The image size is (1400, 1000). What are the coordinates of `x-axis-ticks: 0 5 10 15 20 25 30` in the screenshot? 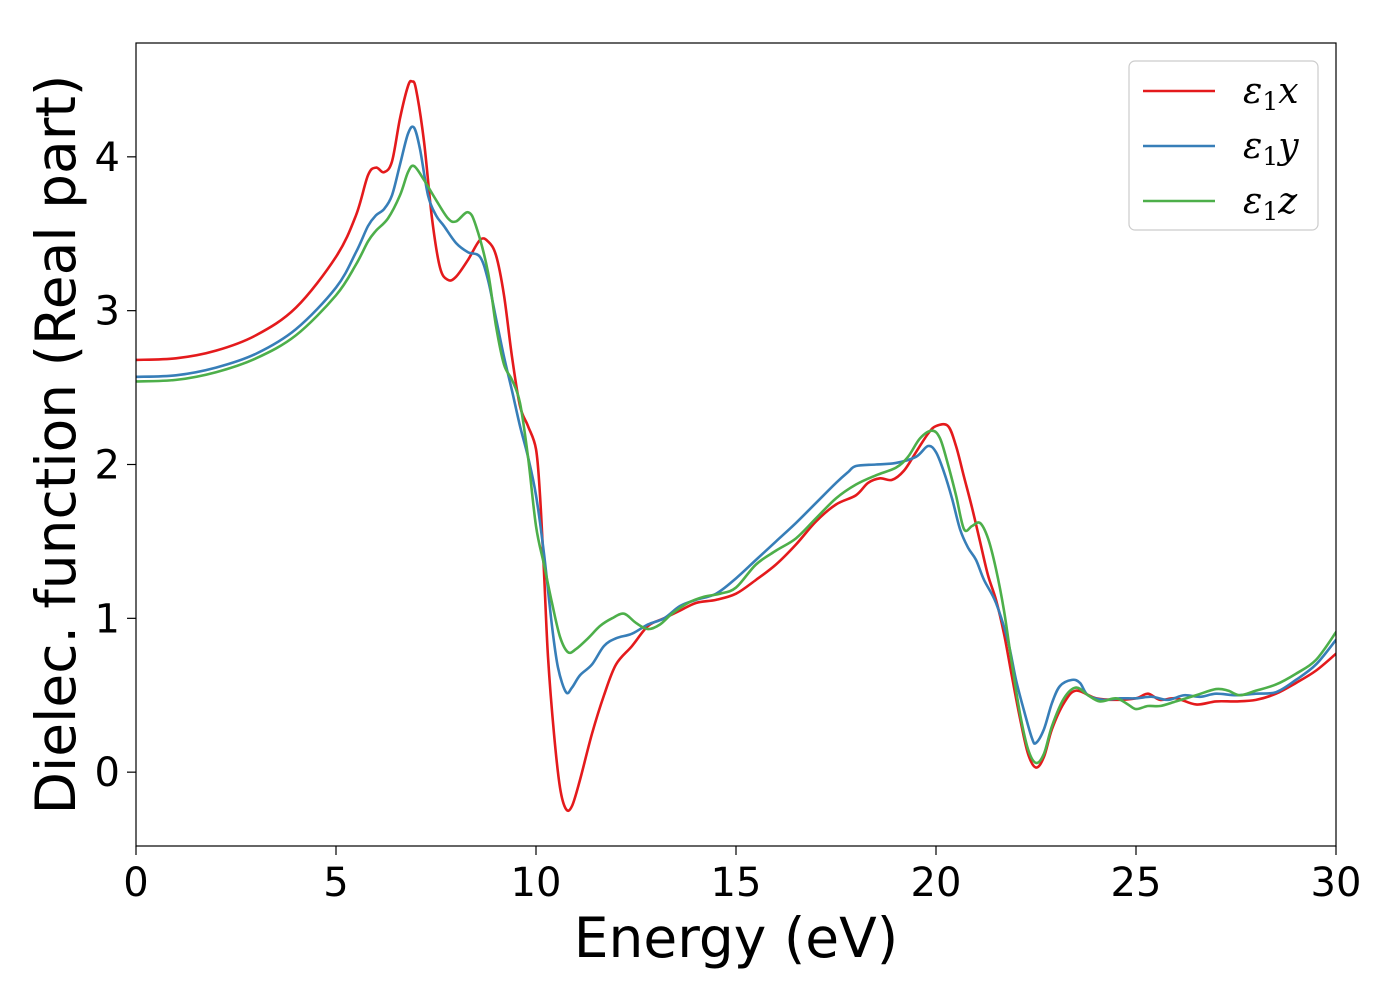 It's located at (742, 876).